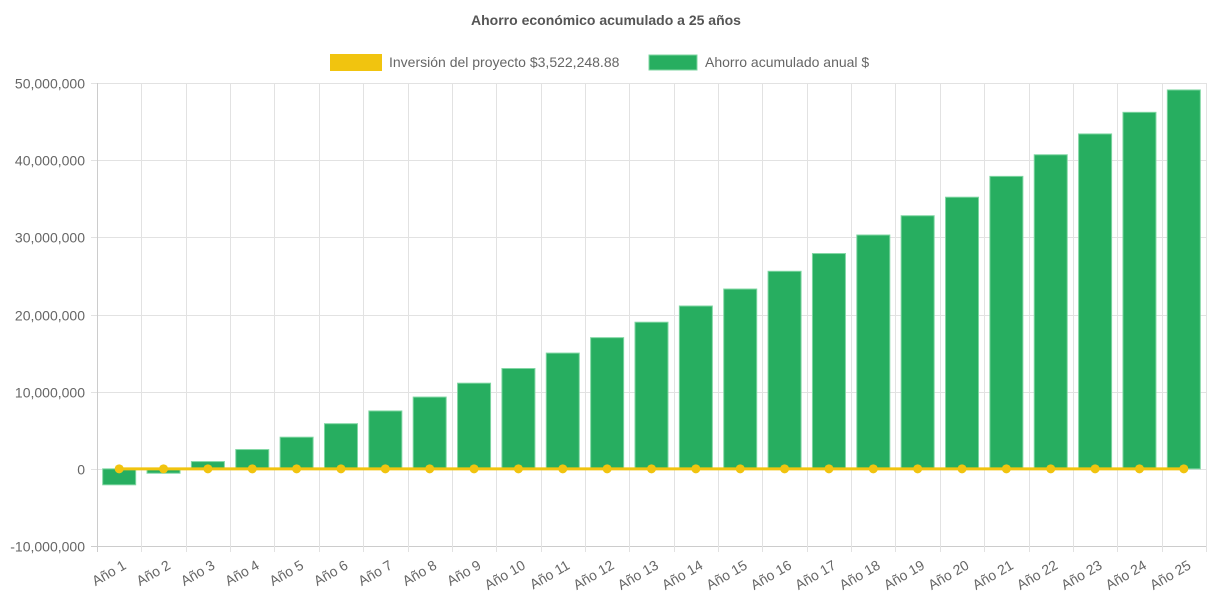 This screenshot has height=611, width=1213. Describe the element at coordinates (242, 573) in the screenshot. I see `x-tick-label: Año 4` at that location.